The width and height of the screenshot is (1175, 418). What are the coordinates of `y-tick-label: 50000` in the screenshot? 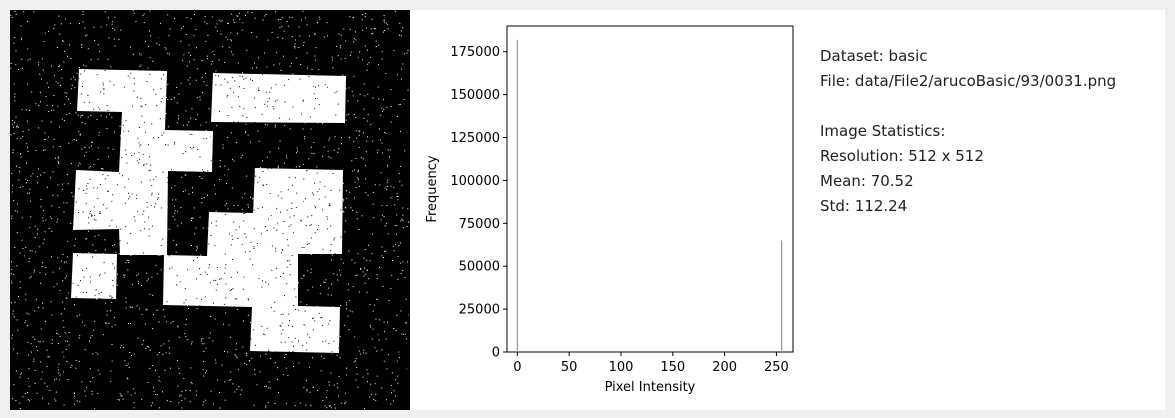 It's located at (479, 267).